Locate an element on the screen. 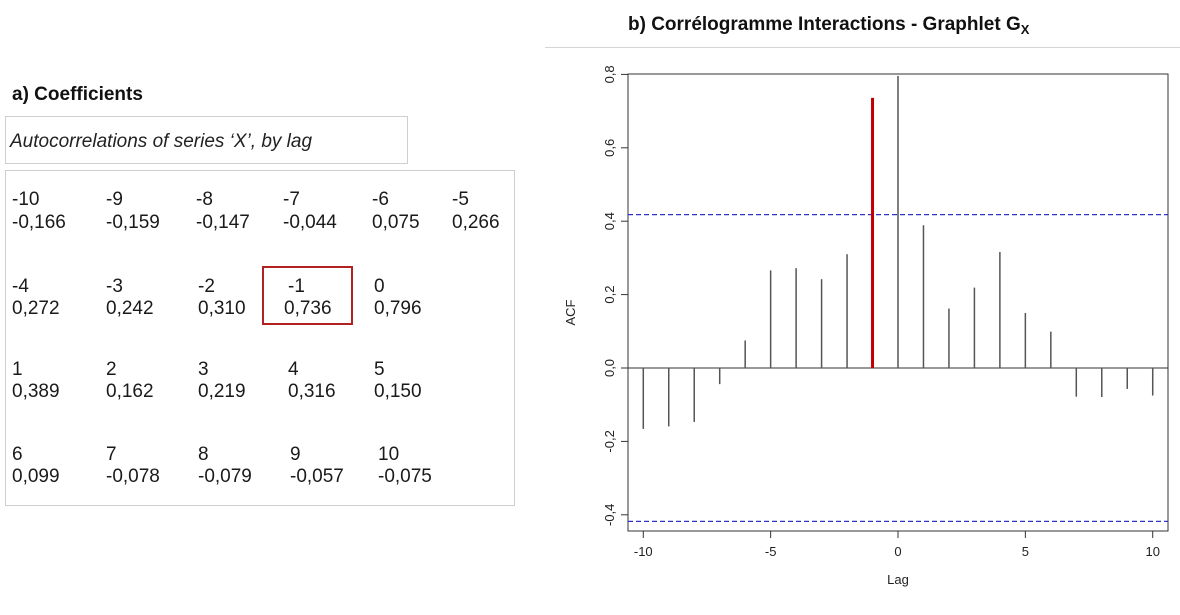 The width and height of the screenshot is (1180, 615). lag-label: -5 is located at coordinates (460, 199).